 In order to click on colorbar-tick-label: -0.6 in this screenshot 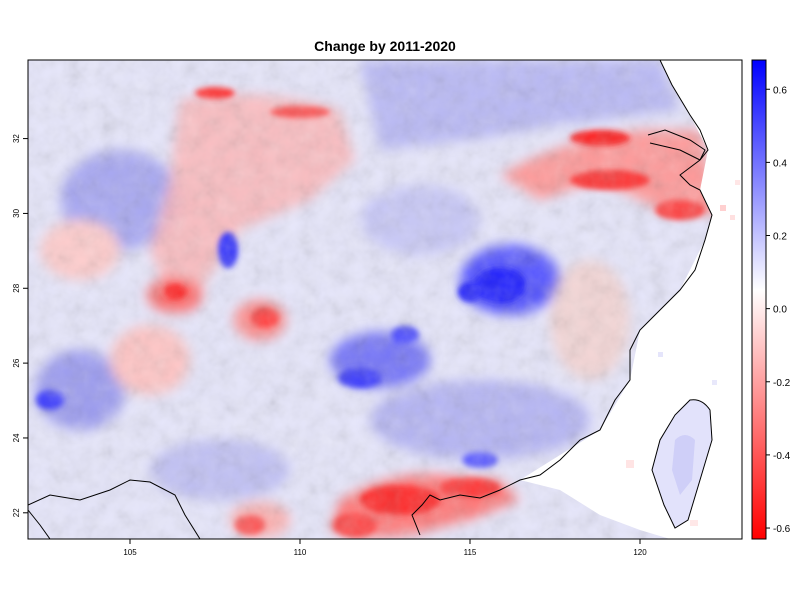, I will do `click(782, 529)`.